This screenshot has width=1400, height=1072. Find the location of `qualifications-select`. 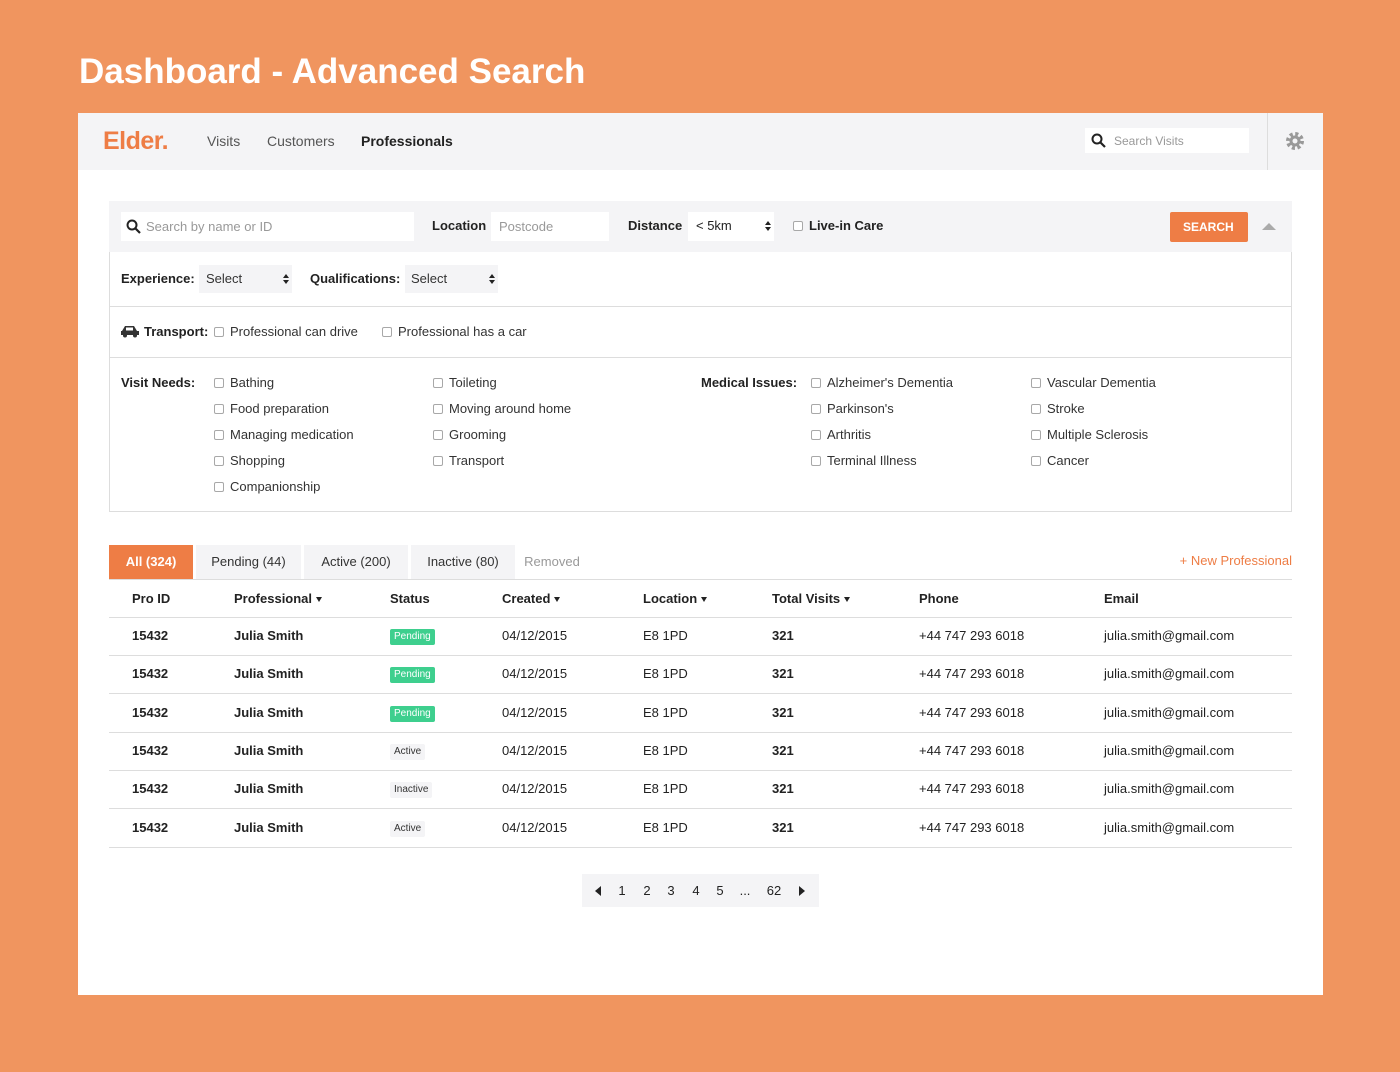

qualifications-select is located at coordinates (451, 279).